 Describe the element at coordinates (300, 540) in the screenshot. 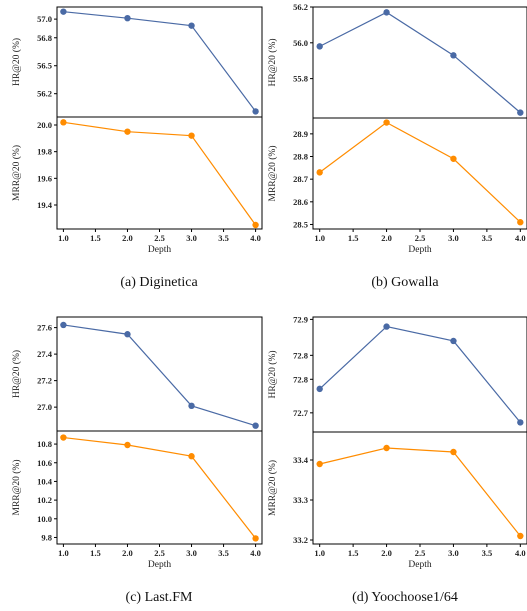

I see `y-tick-label: 33.2` at that location.